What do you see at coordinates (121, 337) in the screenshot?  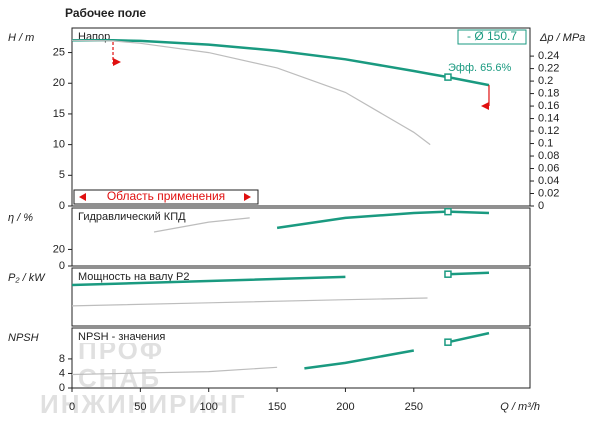 I see `panel-label: NPSH - значения` at bounding box center [121, 337].